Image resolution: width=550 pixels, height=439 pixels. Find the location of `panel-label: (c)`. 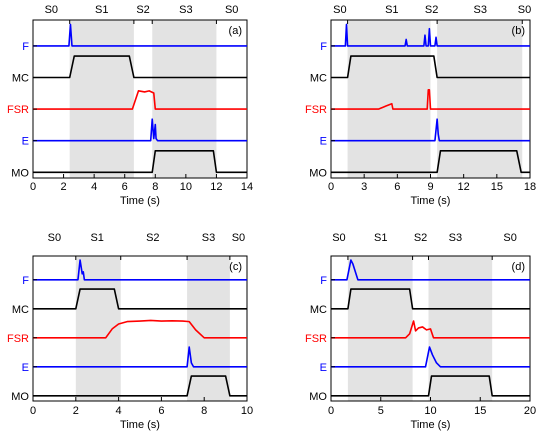

panel-label: (c) is located at coordinates (235, 267).